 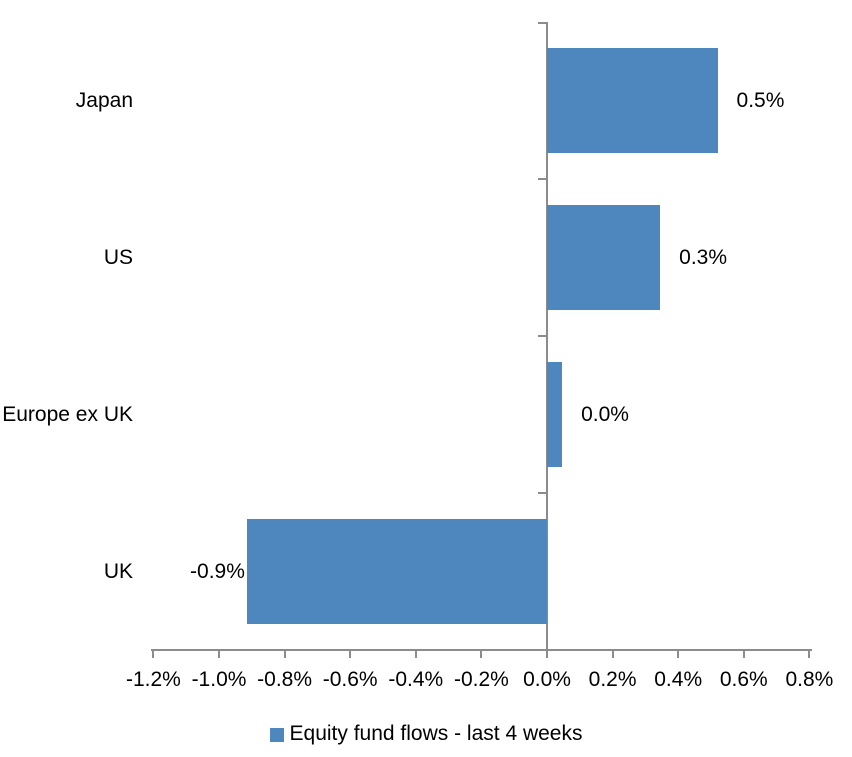 I want to click on legend-label: Equity fund flows - last 4 weeks, so click(x=436, y=733).